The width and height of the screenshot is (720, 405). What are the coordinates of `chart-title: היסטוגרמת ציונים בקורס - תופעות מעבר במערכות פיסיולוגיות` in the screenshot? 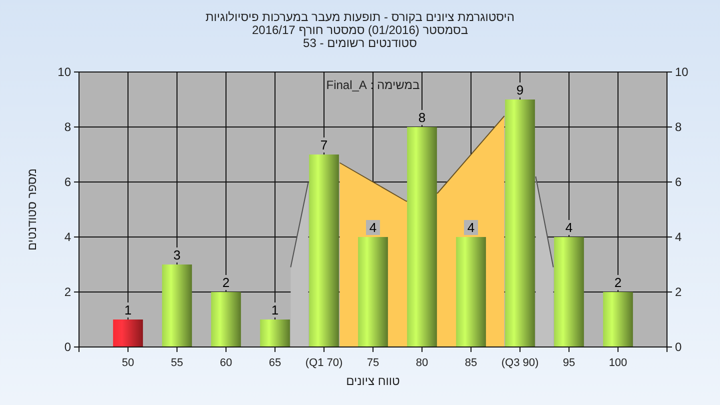 It's located at (360, 17).